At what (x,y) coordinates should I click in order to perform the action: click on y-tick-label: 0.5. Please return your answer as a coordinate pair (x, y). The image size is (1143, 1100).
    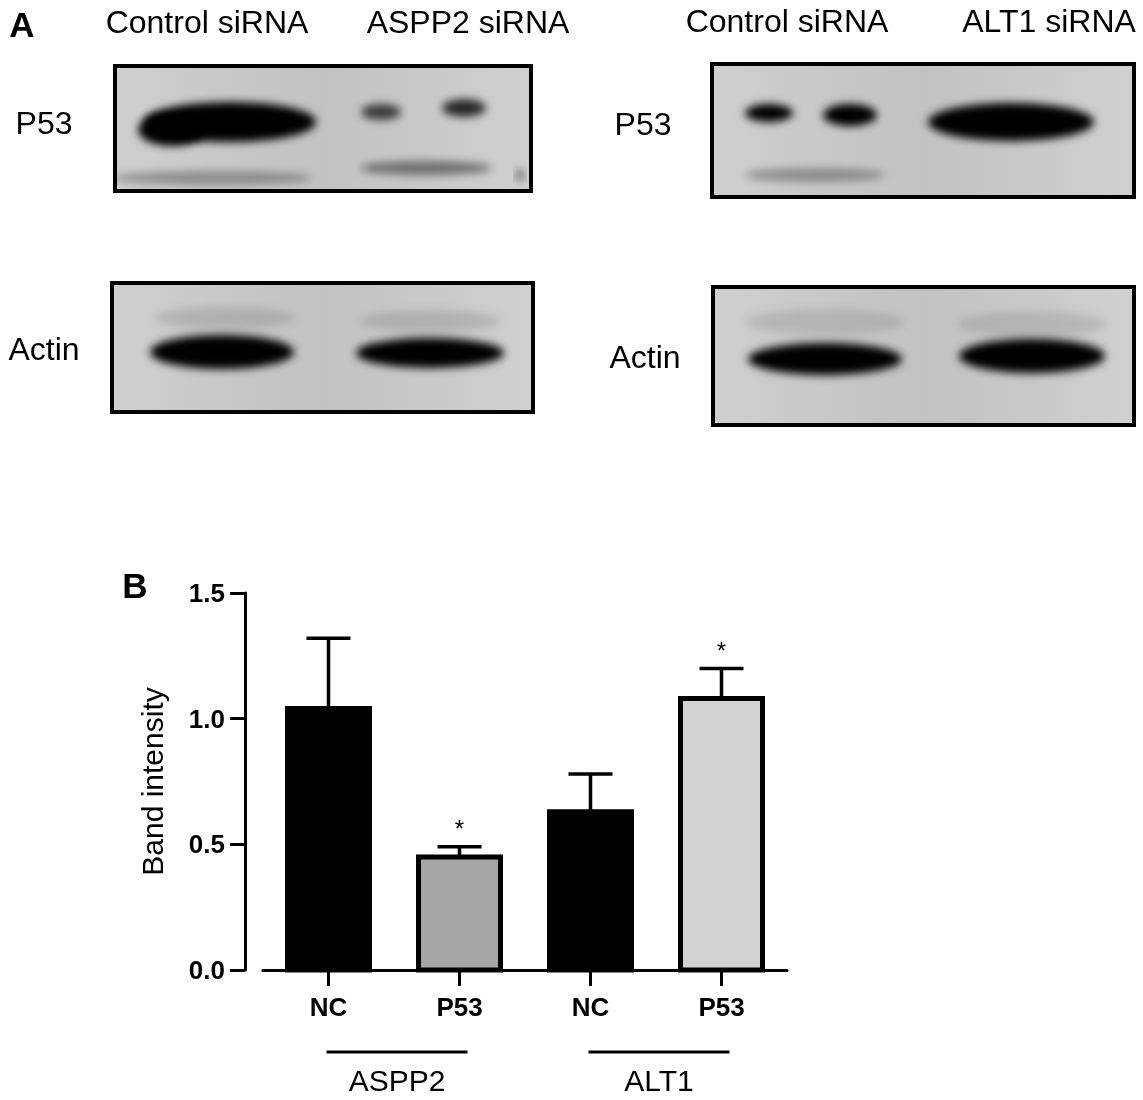
    Looking at the image, I should click on (206, 844).